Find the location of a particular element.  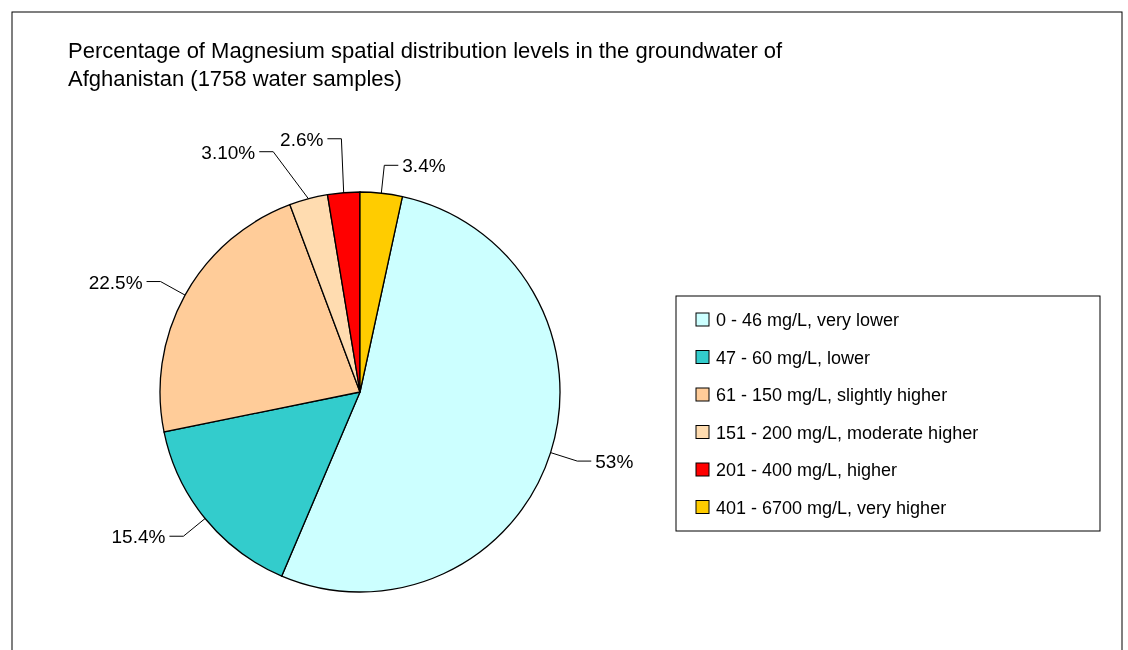

legend-label: 61 - 150 mg/L, slightly higher is located at coordinates (832, 395).